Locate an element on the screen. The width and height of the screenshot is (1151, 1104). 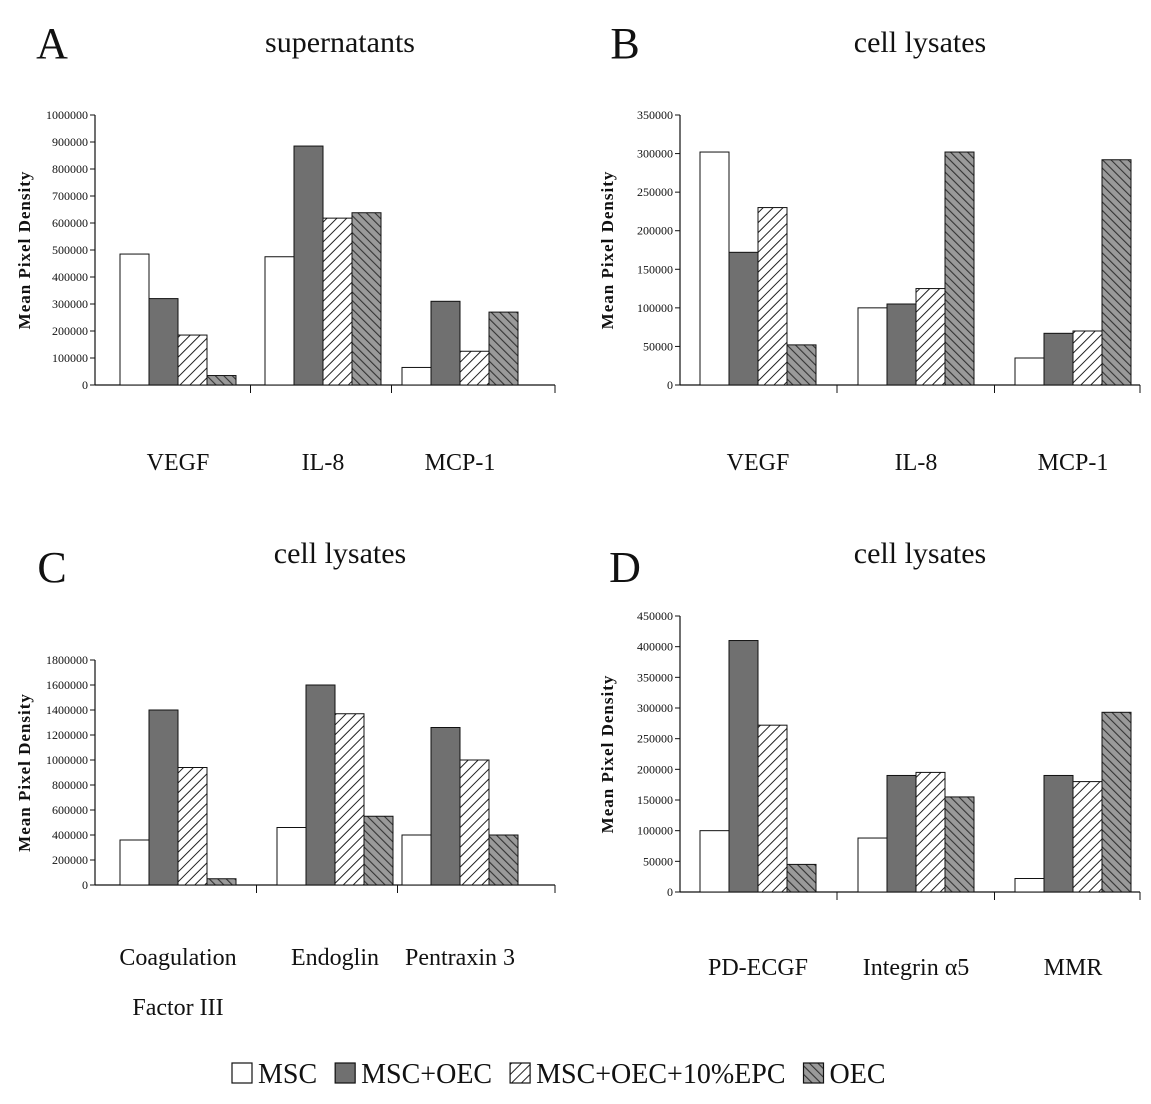
category-label: MCP-1 is located at coordinates (460, 463).